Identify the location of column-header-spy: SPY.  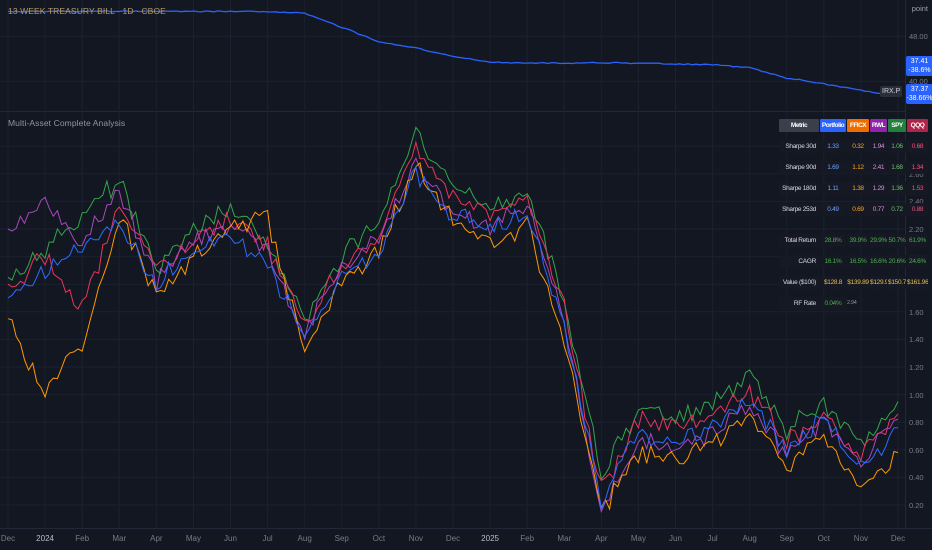
(897, 125).